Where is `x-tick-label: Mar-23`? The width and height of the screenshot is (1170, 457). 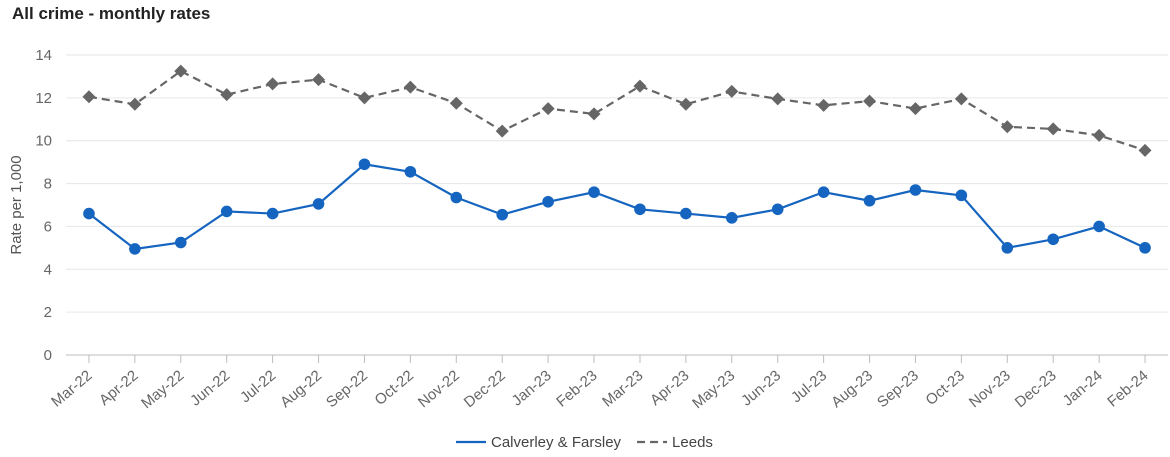 x-tick-label: Mar-23 is located at coordinates (622, 389).